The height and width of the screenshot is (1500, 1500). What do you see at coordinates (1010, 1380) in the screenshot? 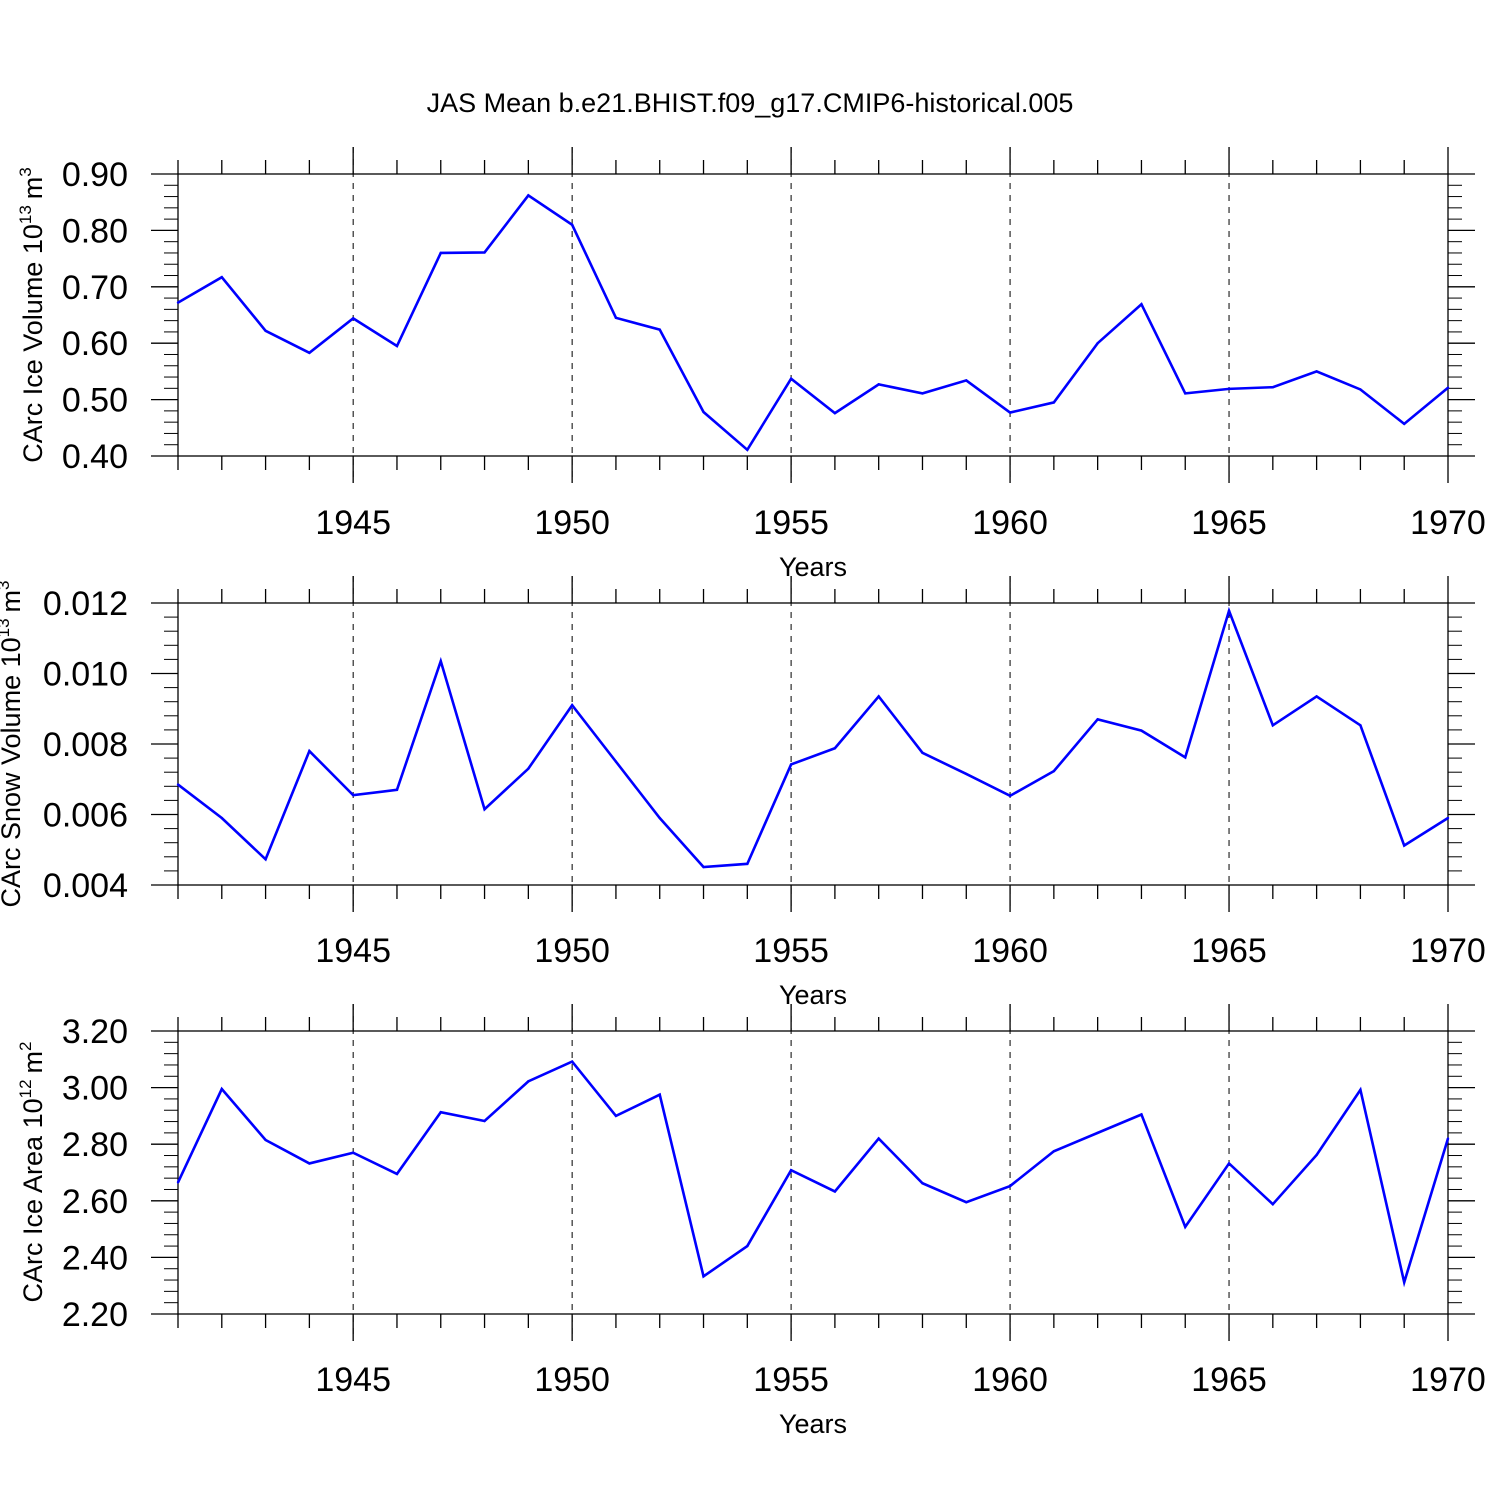
I see `x-tick-label: 1960` at bounding box center [1010, 1380].